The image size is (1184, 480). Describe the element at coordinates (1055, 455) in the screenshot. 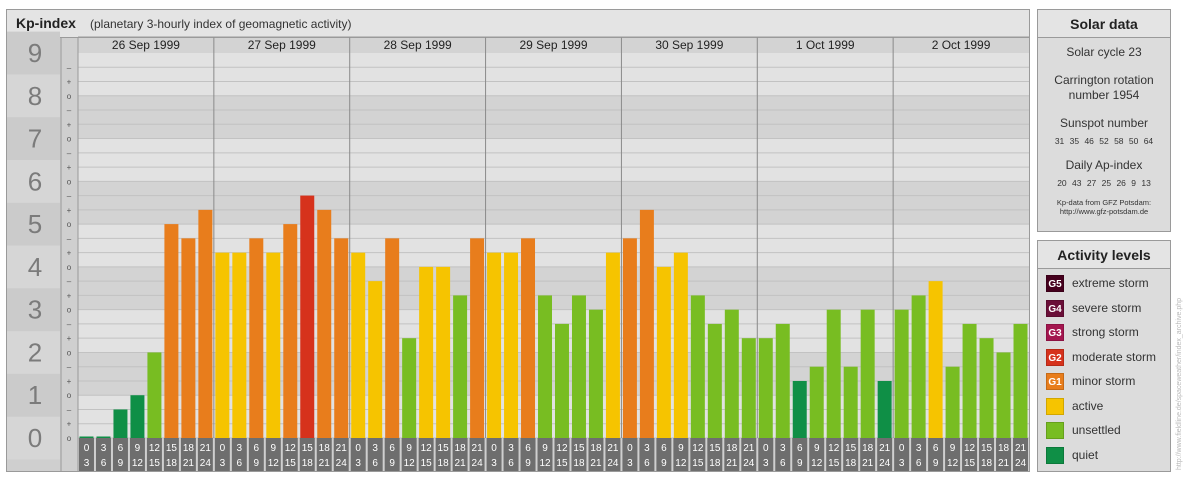

I see `legend-swatch` at that location.